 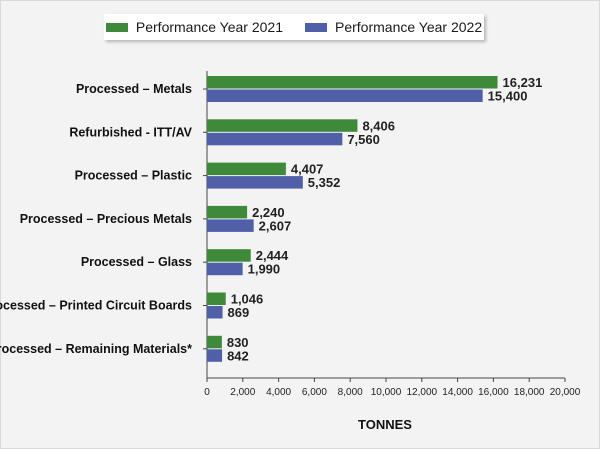 What do you see at coordinates (134, 89) in the screenshot?
I see `category-label: Processed – Metals` at bounding box center [134, 89].